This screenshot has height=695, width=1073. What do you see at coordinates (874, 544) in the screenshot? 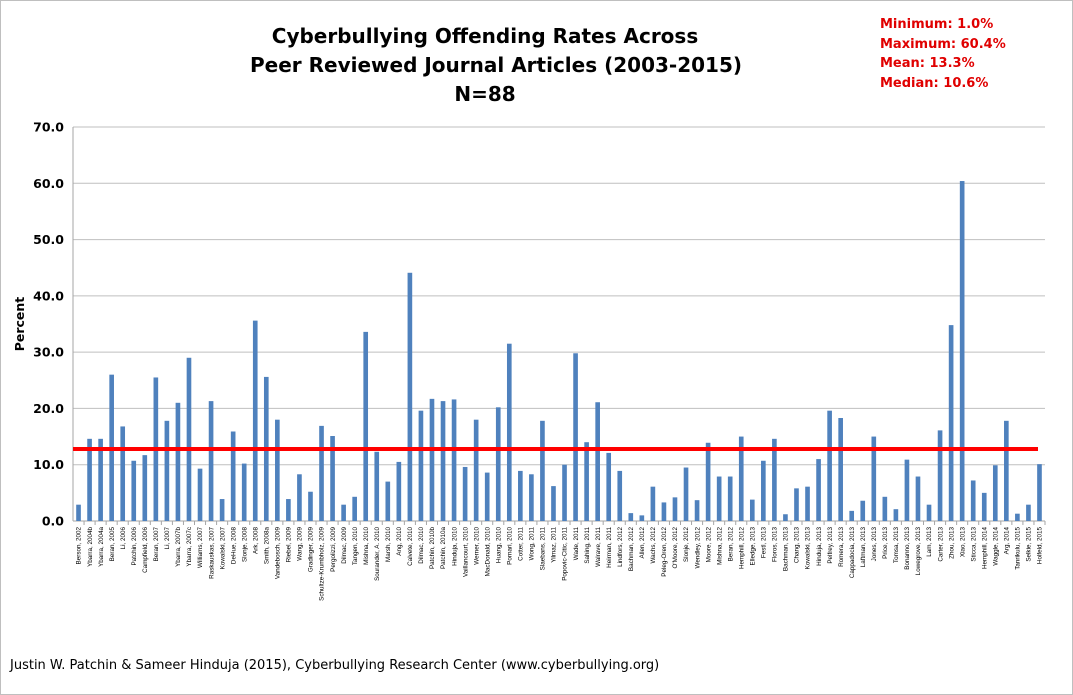
I see `x-tick-label: Jones, 2013` at bounding box center [874, 544].